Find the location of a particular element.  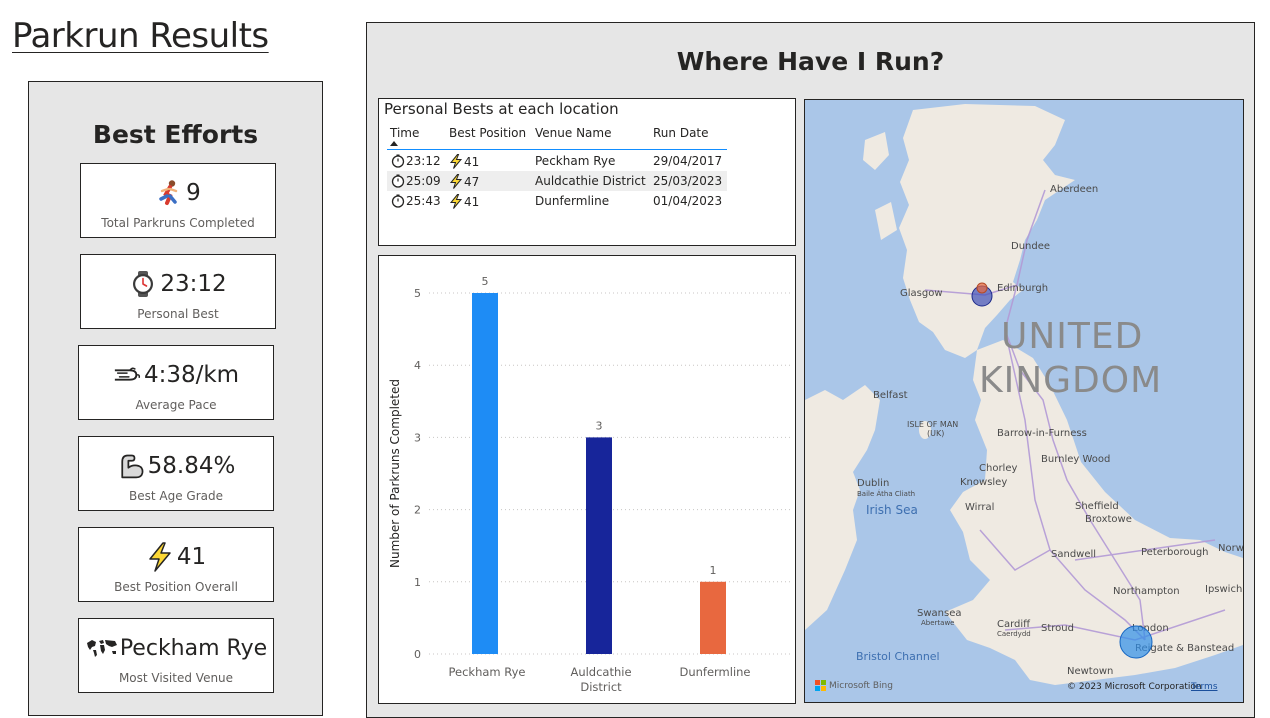

y-tick-label: 1 is located at coordinates (417, 582).